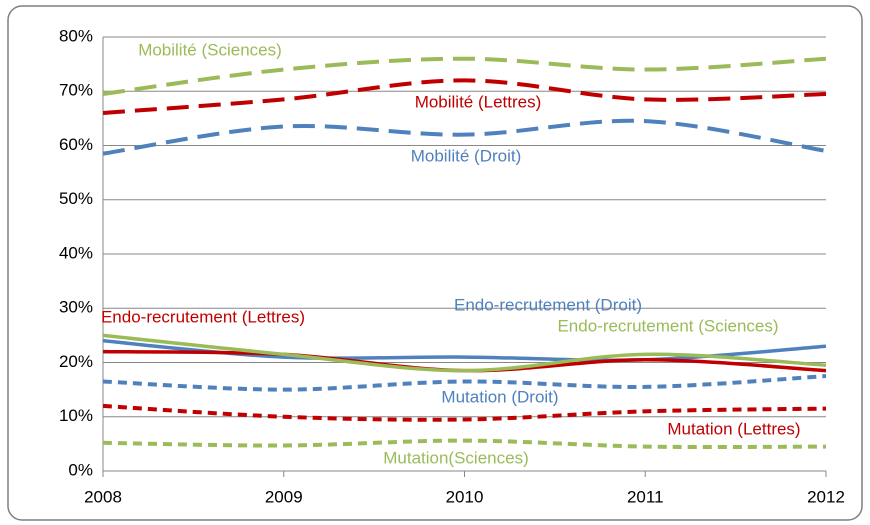 The width and height of the screenshot is (870, 525). What do you see at coordinates (76, 198) in the screenshot?
I see `y-tick-label: 50%` at bounding box center [76, 198].